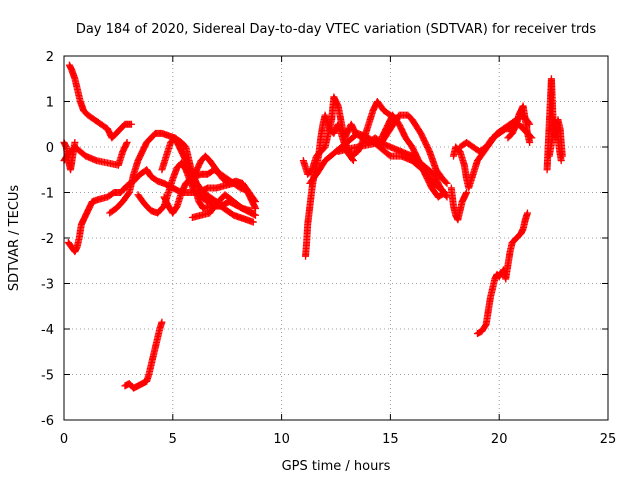 This screenshot has width=640, height=480. I want to click on y-tick-label: -1, so click(47, 194).